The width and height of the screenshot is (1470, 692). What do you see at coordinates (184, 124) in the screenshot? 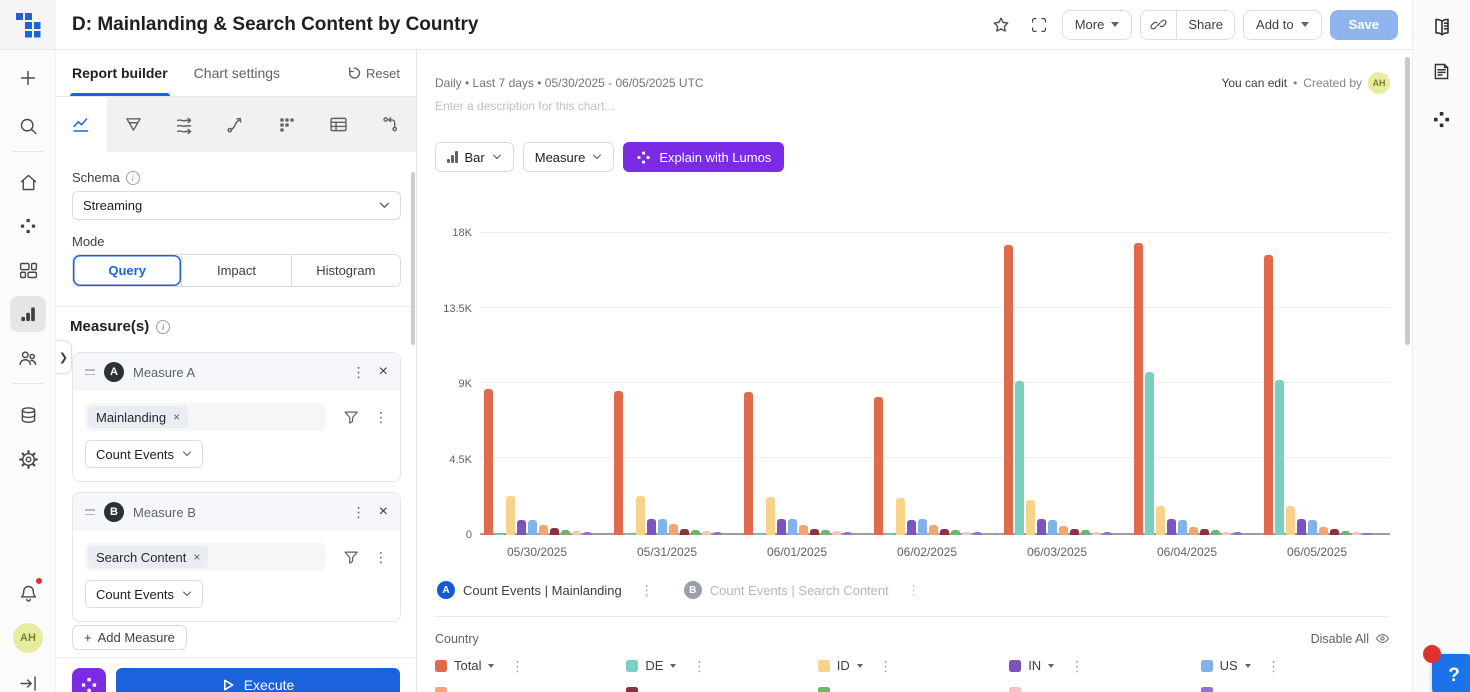
I see `report-type-flows` at bounding box center [184, 124].